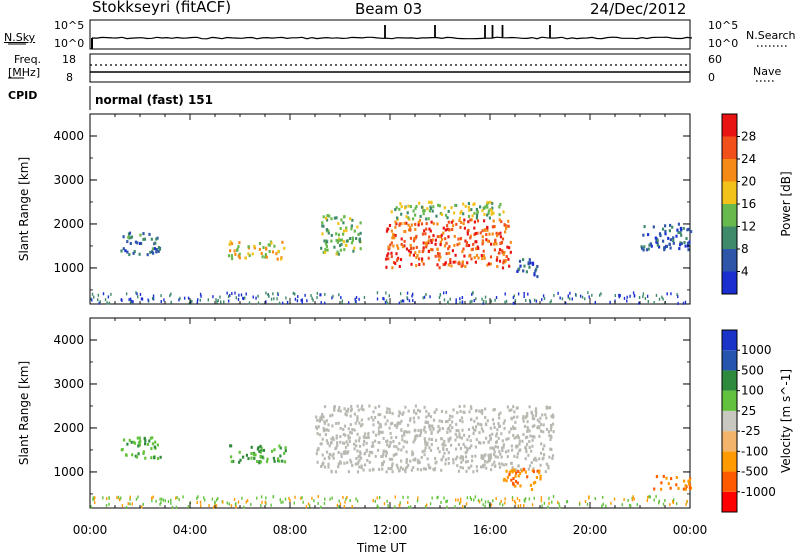  I want to click on y-tick-label: 4000, so click(68, 136).